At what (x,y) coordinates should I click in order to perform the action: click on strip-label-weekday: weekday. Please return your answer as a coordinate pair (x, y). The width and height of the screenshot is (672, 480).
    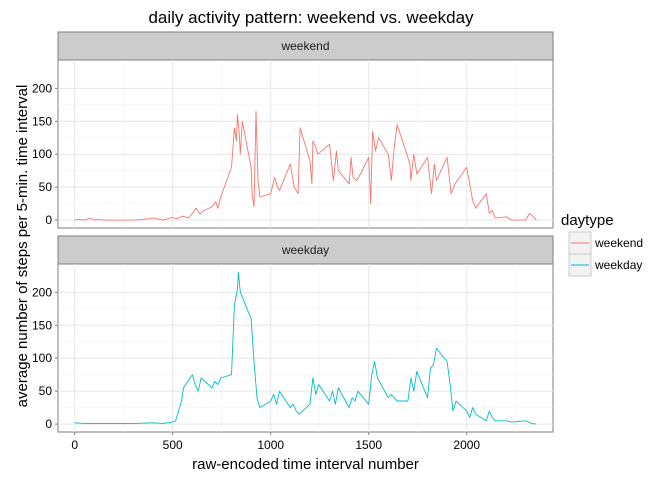
    Looking at the image, I should click on (305, 250).